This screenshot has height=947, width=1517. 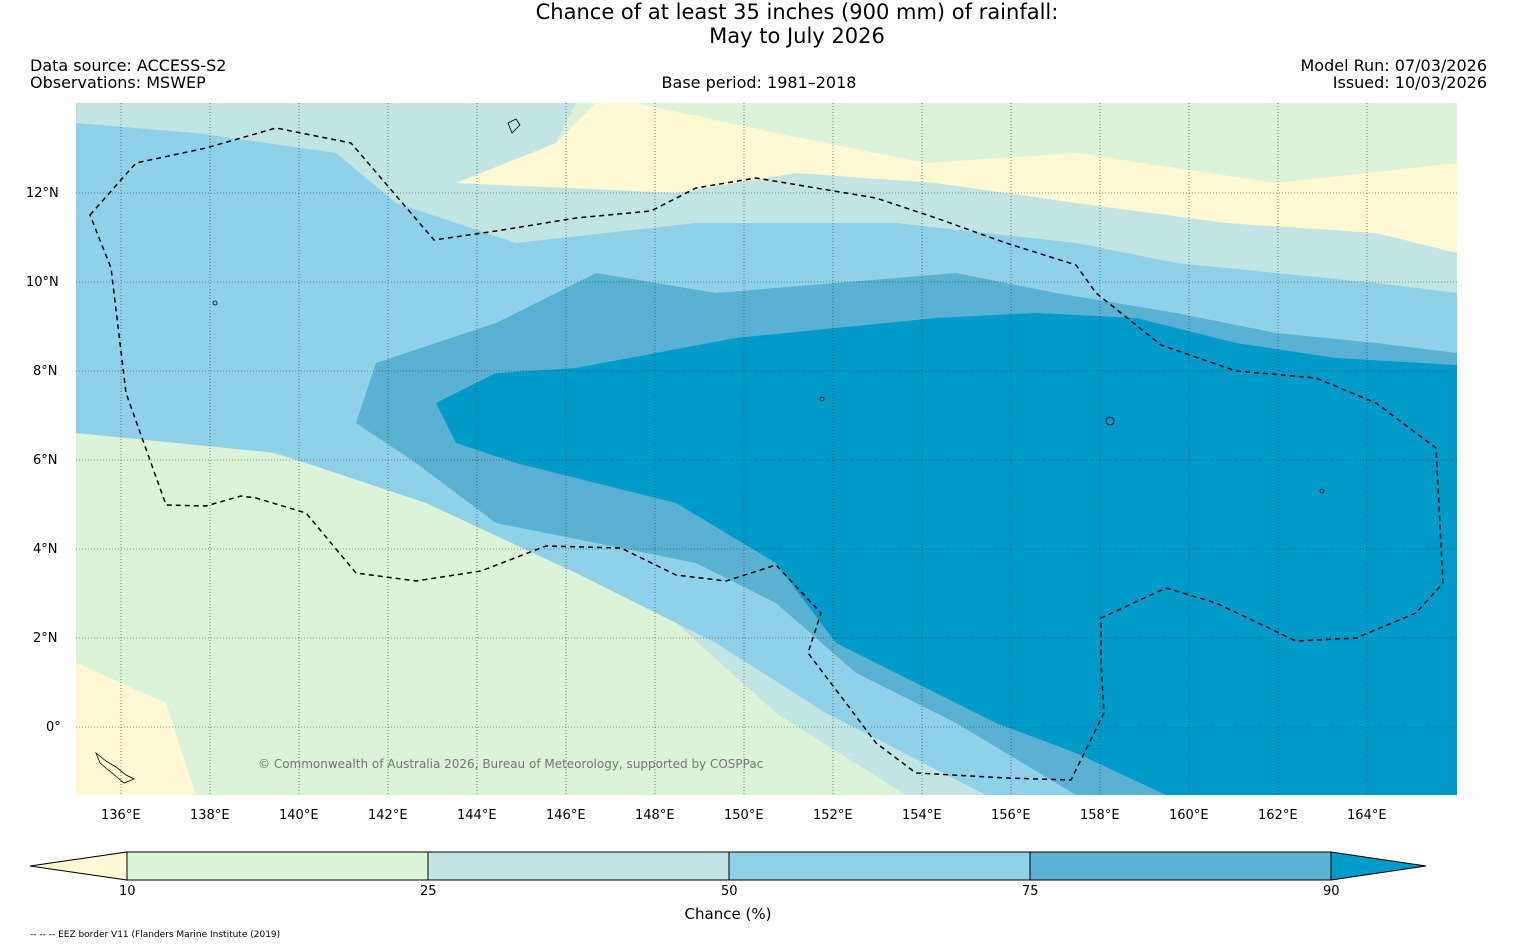 What do you see at coordinates (118, 82) in the screenshot?
I see `observations-label: Observations: MSWEP` at bounding box center [118, 82].